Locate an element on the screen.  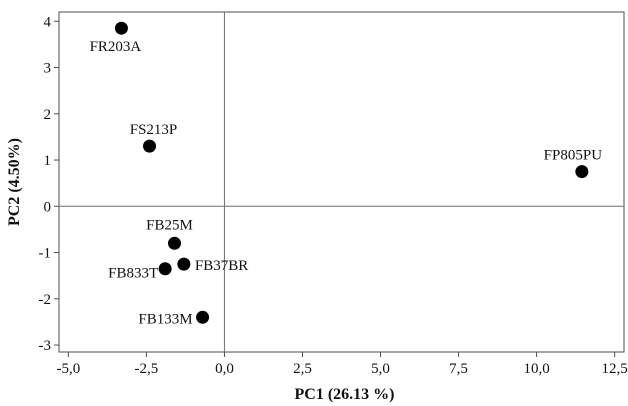
x-axis-ticks: -5,0 -2,5 0,0 2,5 5,0 7,5 10,0 12,5 is located at coordinates (342, 364).